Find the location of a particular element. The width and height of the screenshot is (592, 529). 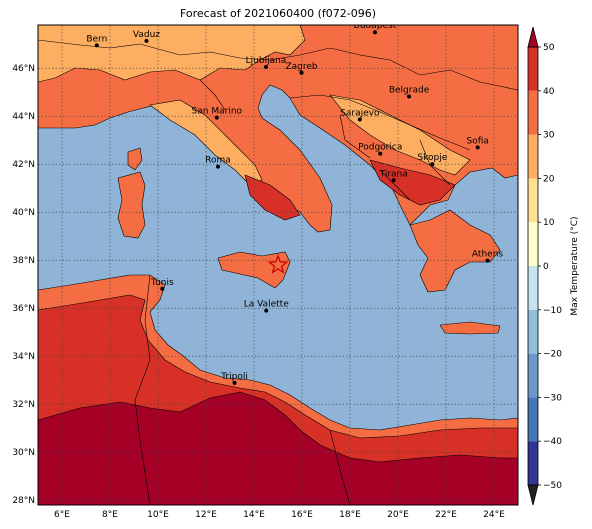

land-italy-hot is located at coordinates (272, 197).